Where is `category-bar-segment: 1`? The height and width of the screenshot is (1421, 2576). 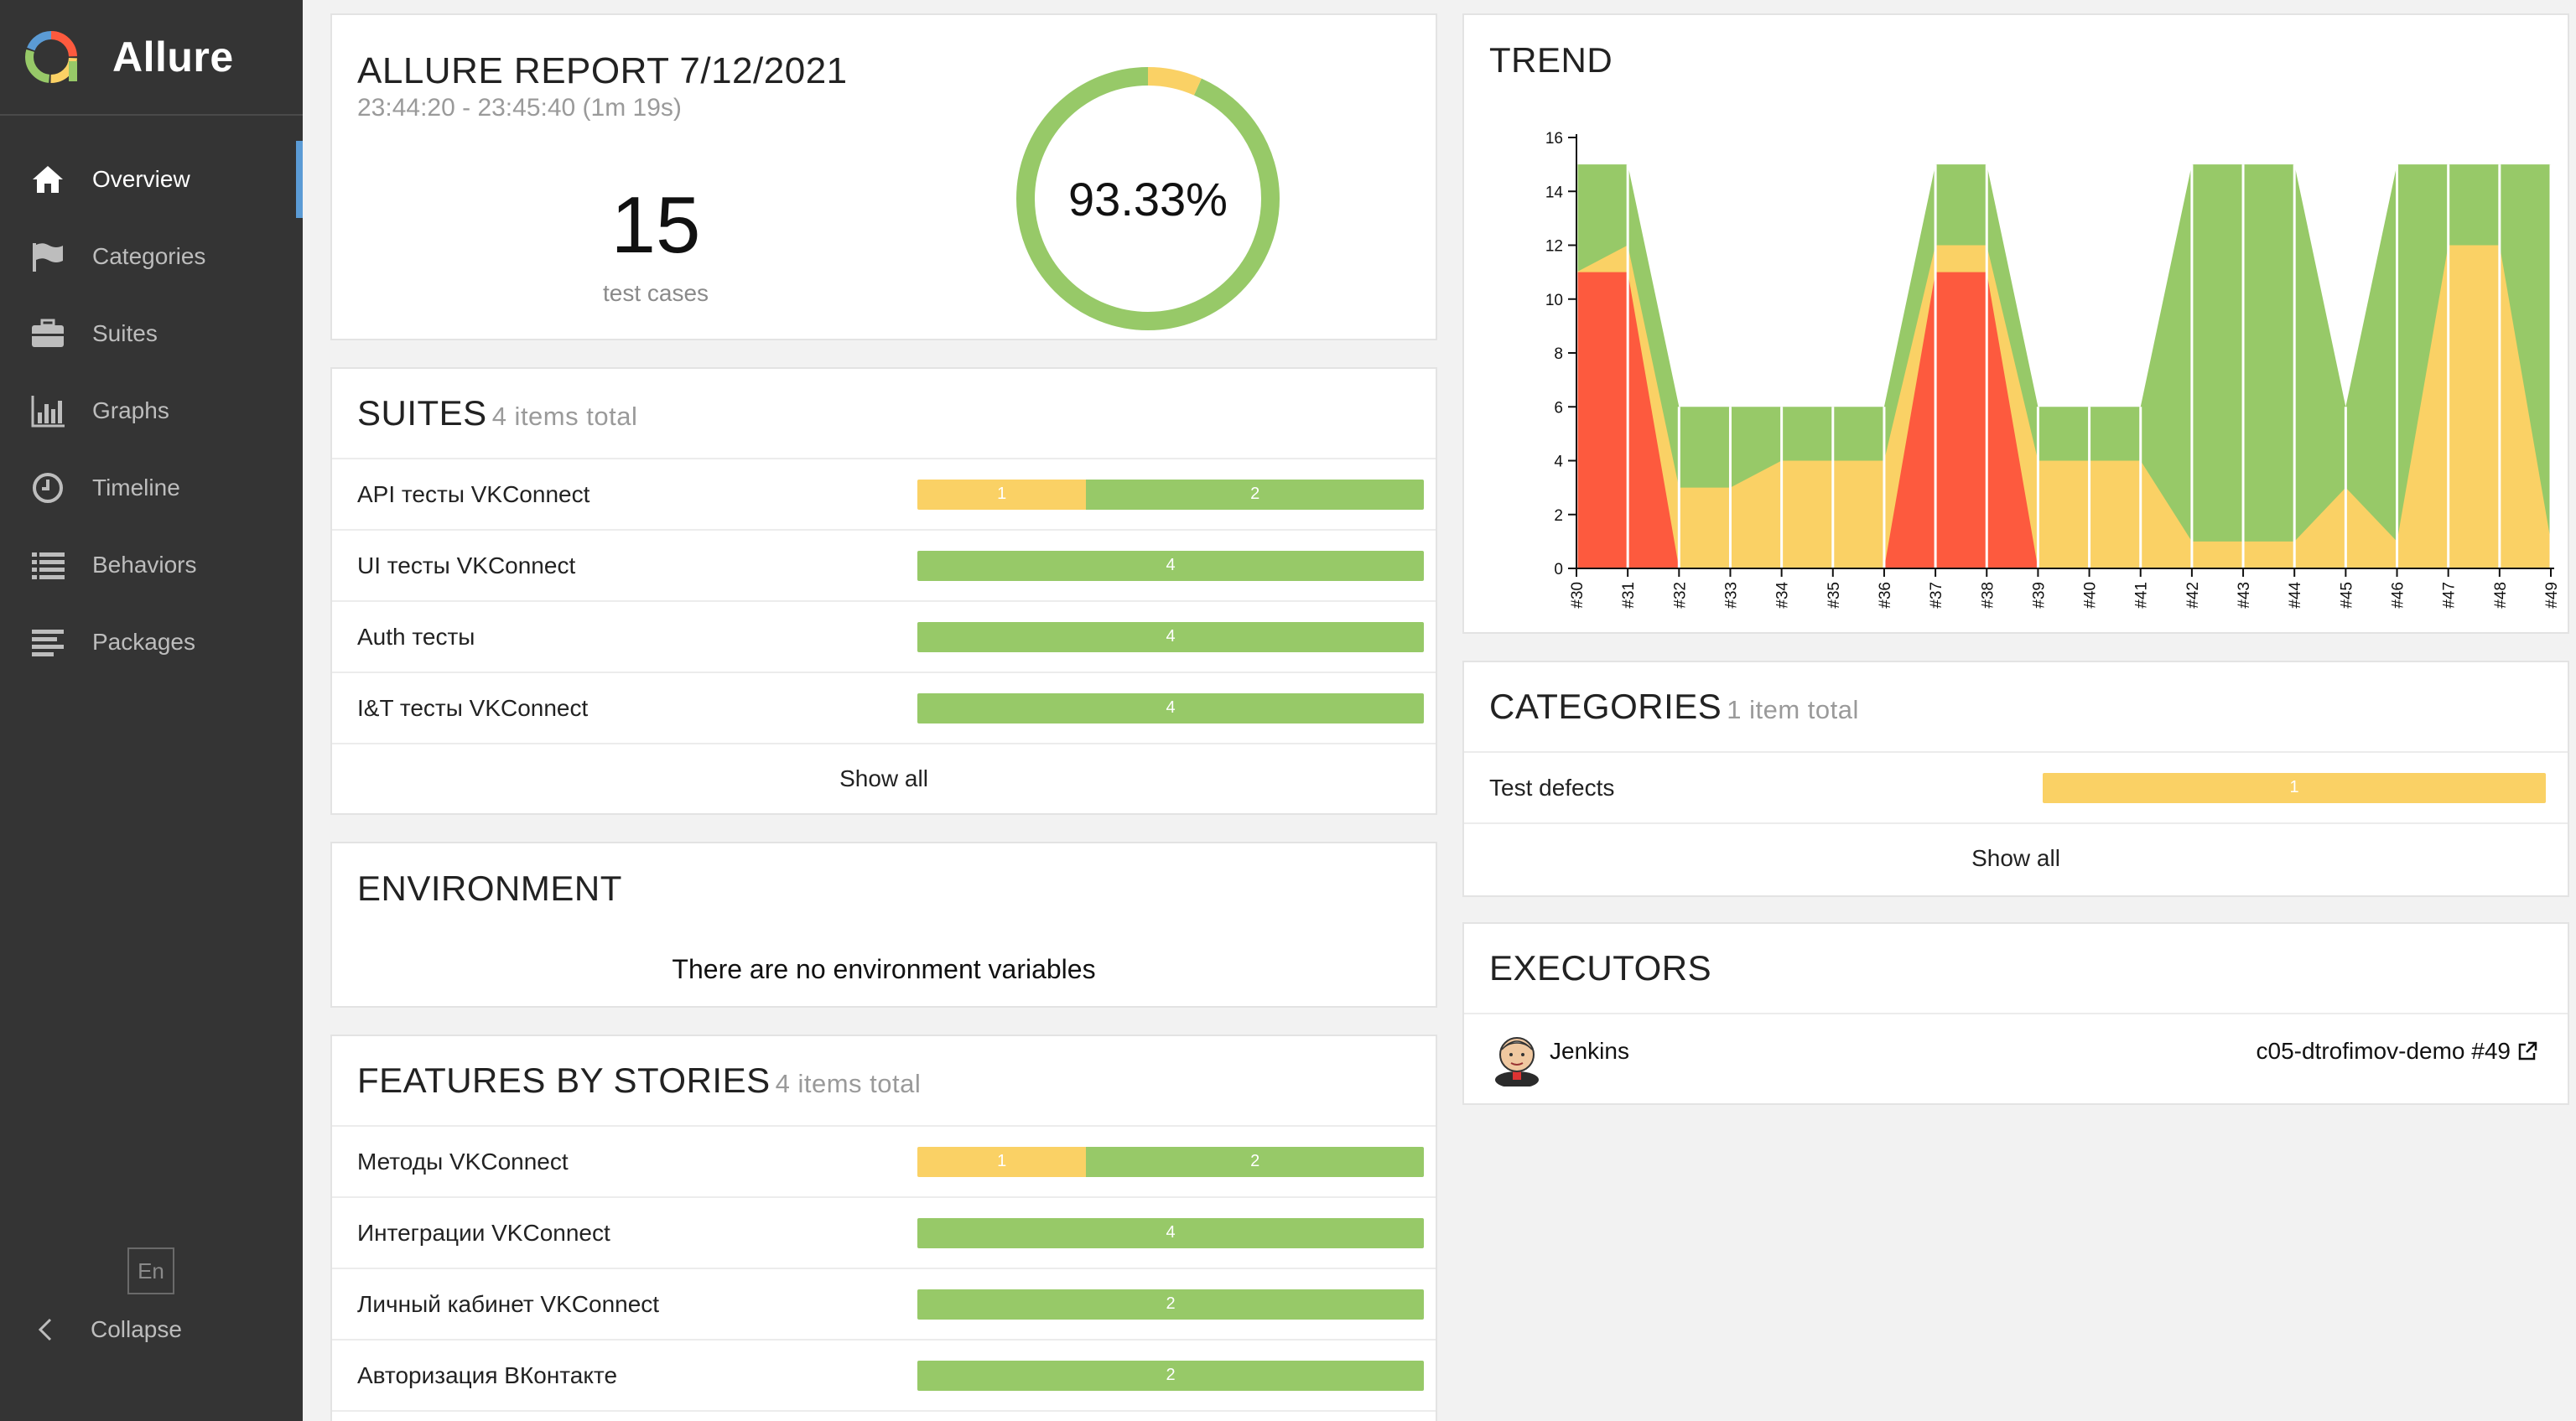 category-bar-segment: 1 is located at coordinates (2294, 787).